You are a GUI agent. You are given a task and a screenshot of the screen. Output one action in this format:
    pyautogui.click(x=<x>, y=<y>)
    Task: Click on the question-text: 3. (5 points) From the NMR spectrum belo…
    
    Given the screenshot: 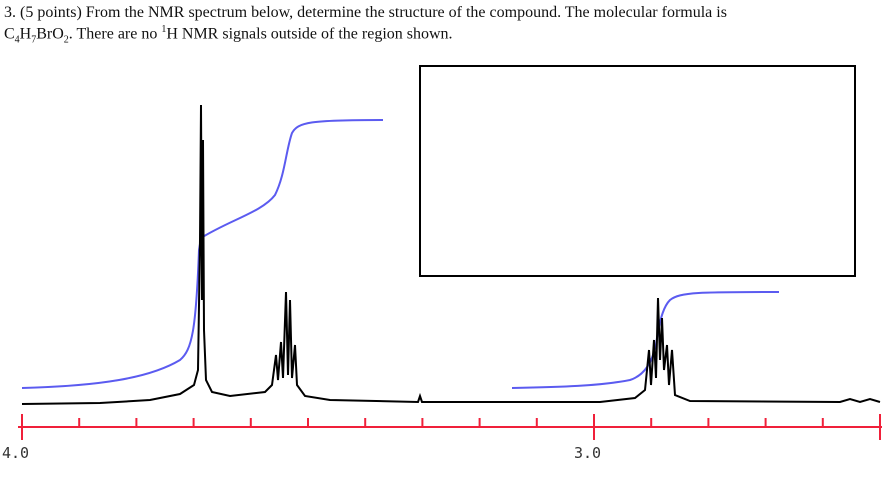 What is the action you would take?
    pyautogui.click(x=365, y=12)
    